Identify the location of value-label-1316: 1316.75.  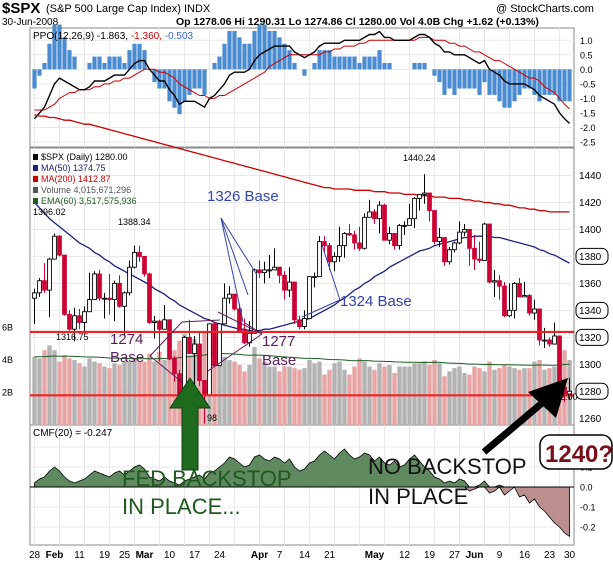
(72, 337).